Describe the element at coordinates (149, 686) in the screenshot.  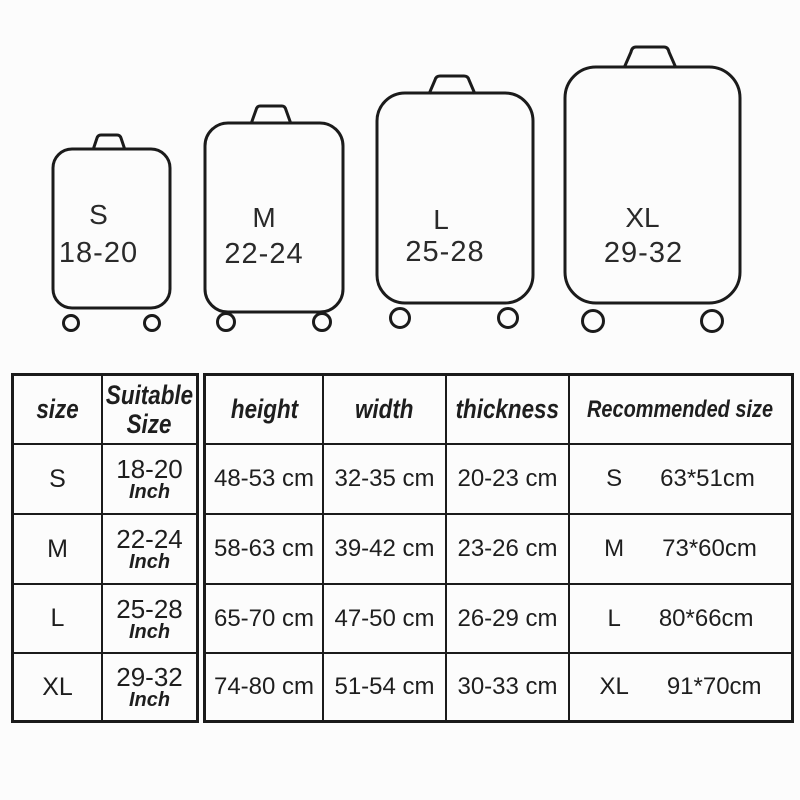
I see `table-cell-suitable: 29-32 Inch` at that location.